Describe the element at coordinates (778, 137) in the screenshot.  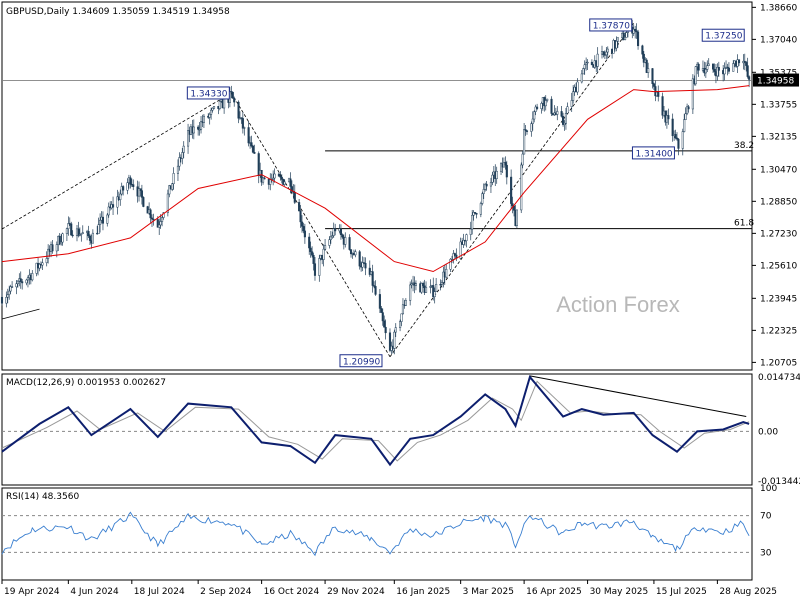
I see `price-y-tick-label: 1.32135` at that location.